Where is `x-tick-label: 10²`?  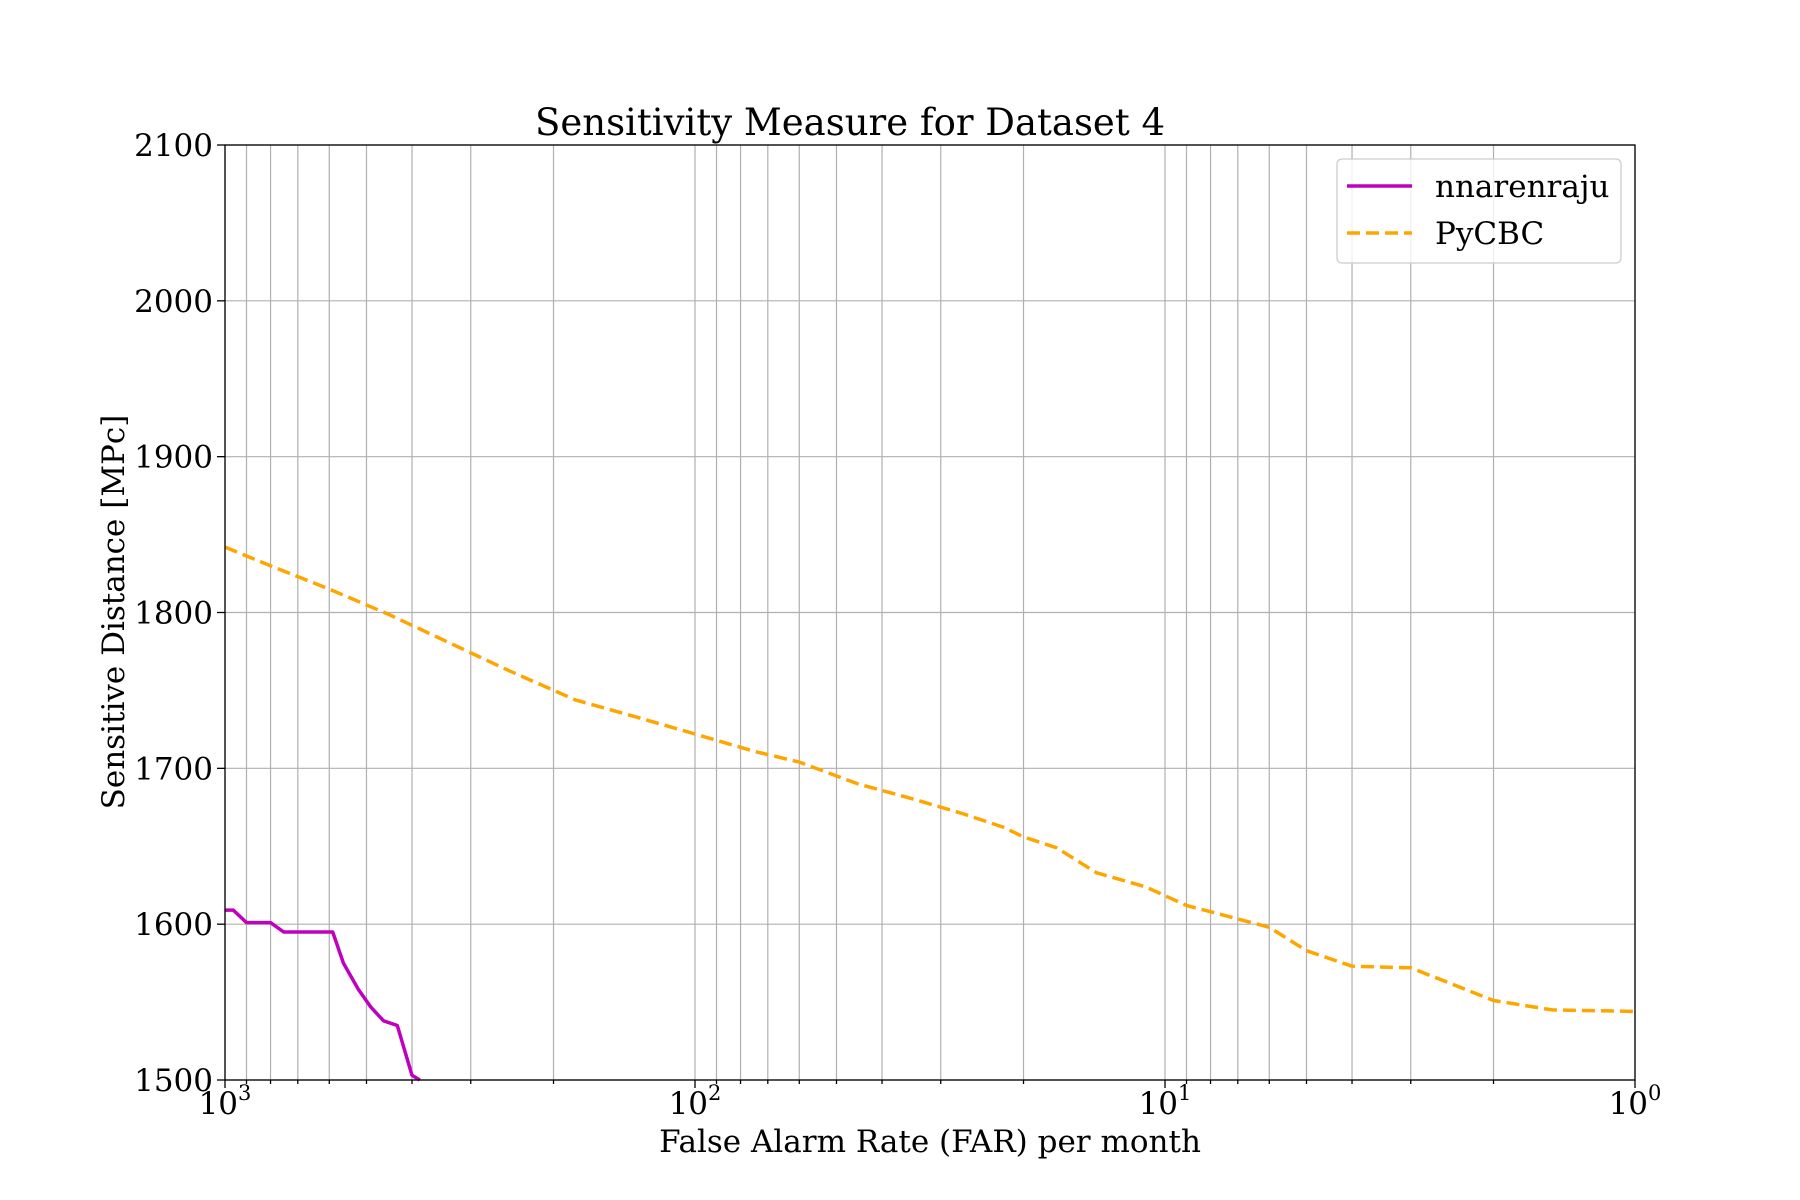 x-tick-label: 10² is located at coordinates (695, 1101).